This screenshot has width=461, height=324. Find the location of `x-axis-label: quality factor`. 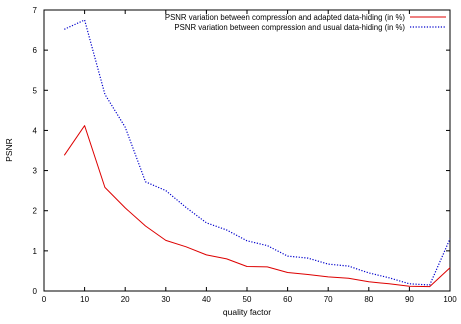

x-axis-label: quality factor is located at coordinates (247, 312).